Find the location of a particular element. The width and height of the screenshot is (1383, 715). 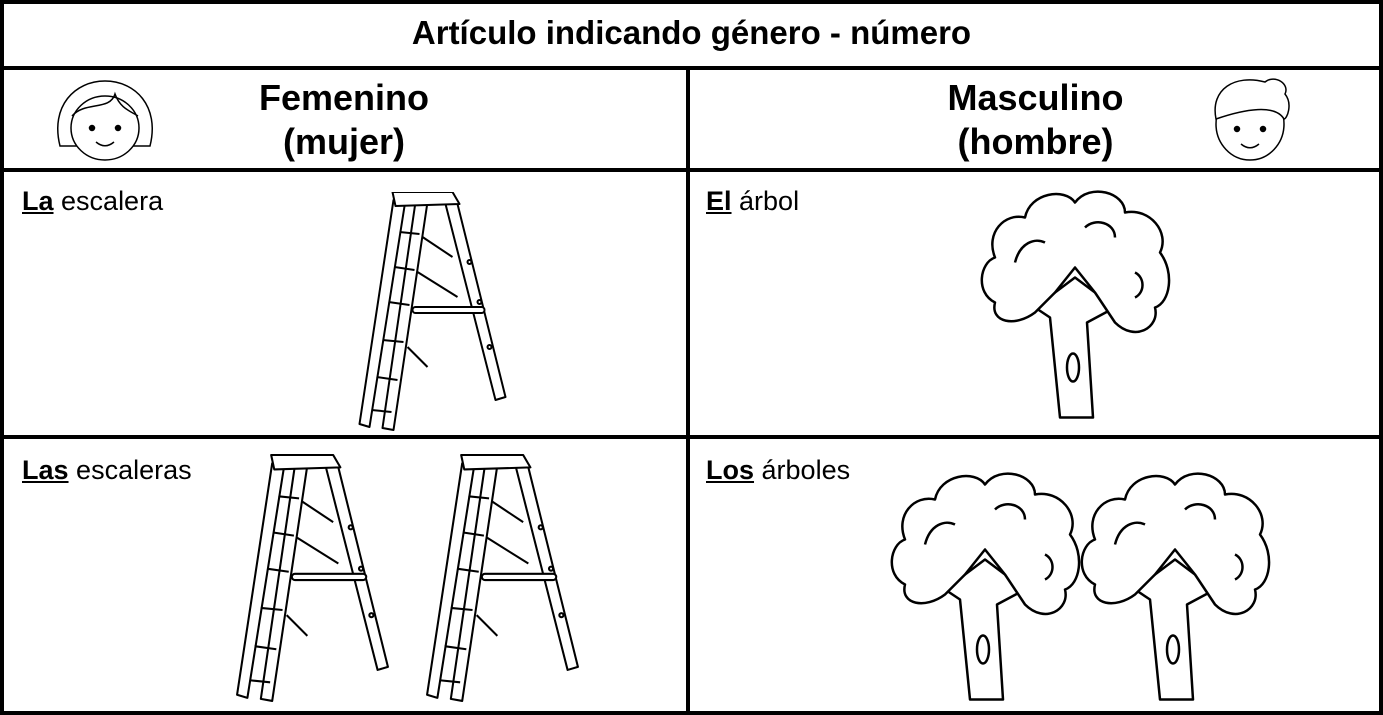

noun: árbol is located at coordinates (769, 201).